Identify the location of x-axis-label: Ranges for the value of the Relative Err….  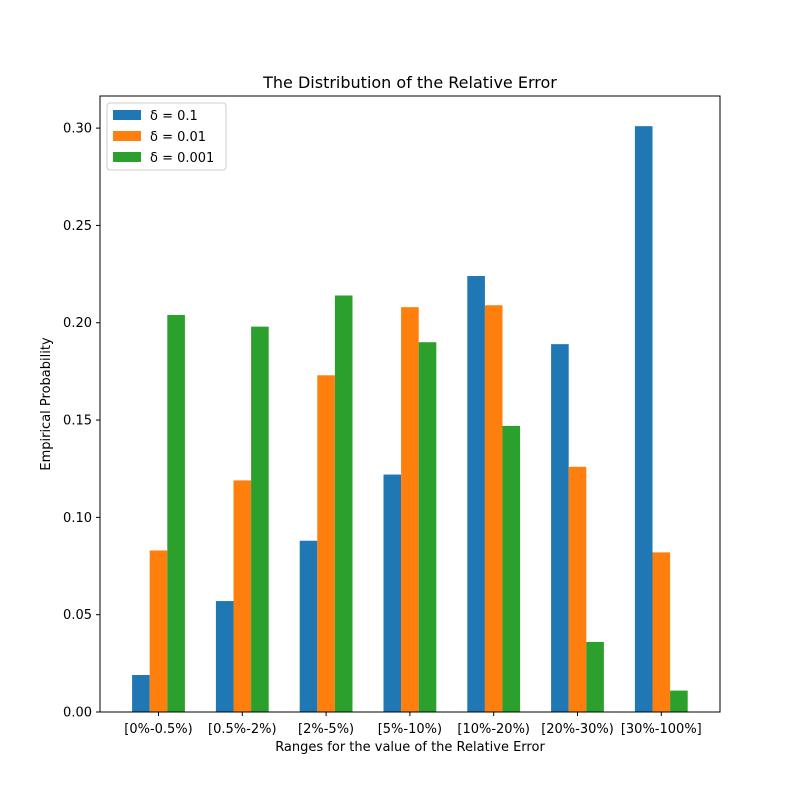
(410, 747).